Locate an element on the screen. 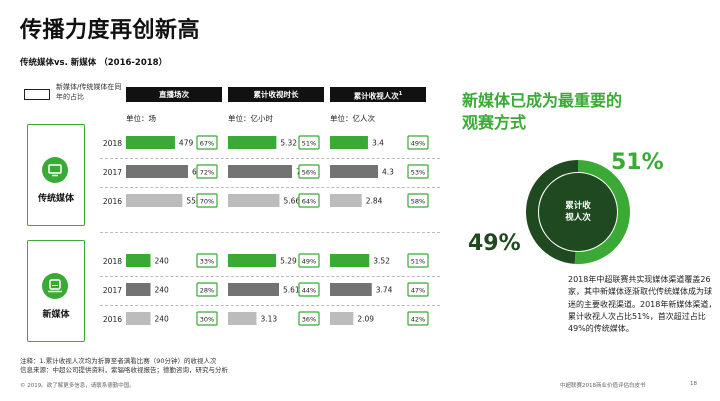  footer-report-name: 中超联赛2018商业价值评估白皮书 is located at coordinates (603, 386).